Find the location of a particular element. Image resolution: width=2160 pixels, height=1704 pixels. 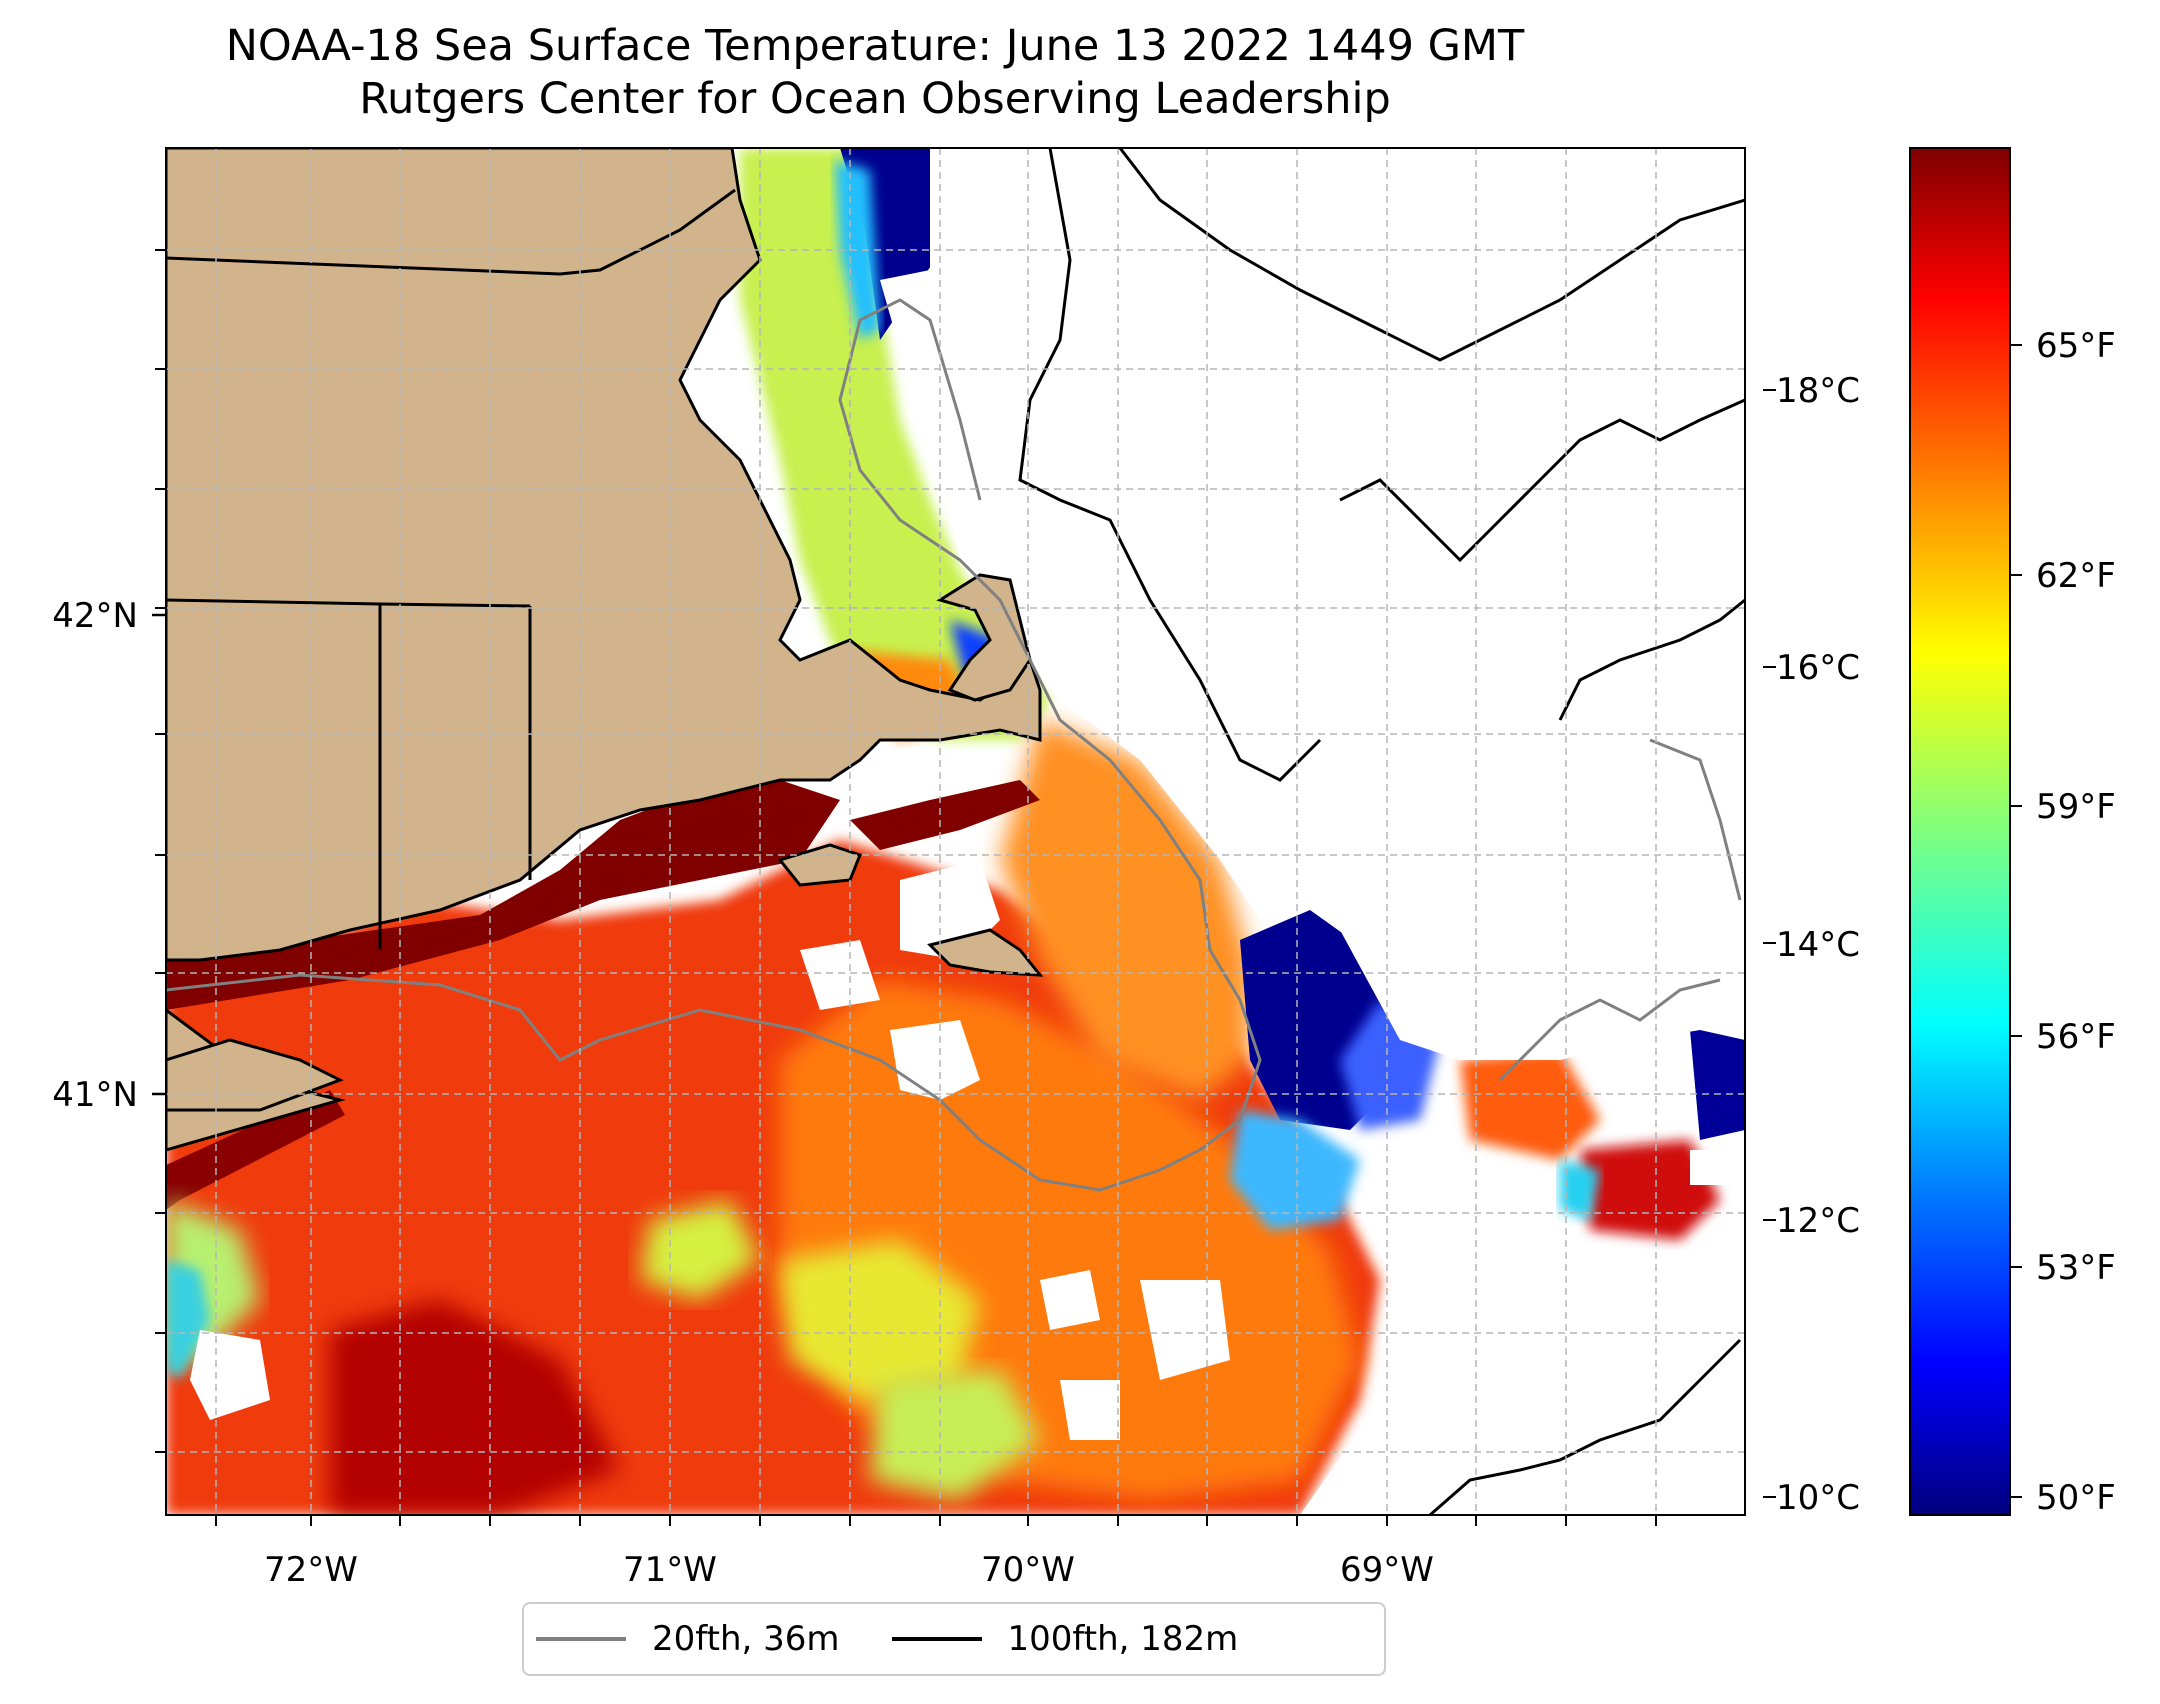

celsius-label-18: 18°C is located at coordinates (1818, 391).